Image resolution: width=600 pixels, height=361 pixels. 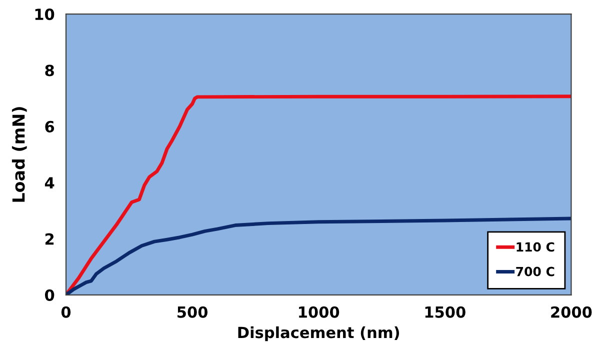 I want to click on x-tick-label: 2000, so click(x=571, y=312).